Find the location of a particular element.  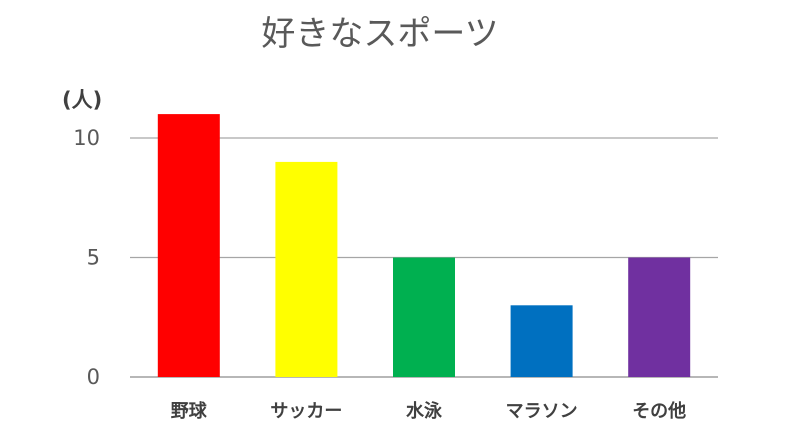

y-unit-label: (人) is located at coordinates (82, 100).